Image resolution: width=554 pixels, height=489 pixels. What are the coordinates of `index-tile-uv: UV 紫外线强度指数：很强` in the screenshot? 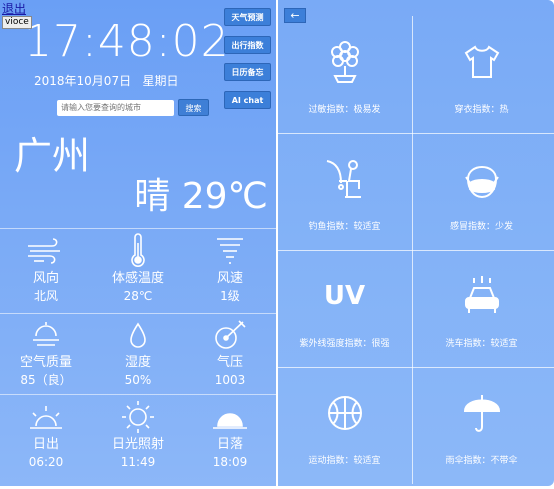 It's located at (344, 308).